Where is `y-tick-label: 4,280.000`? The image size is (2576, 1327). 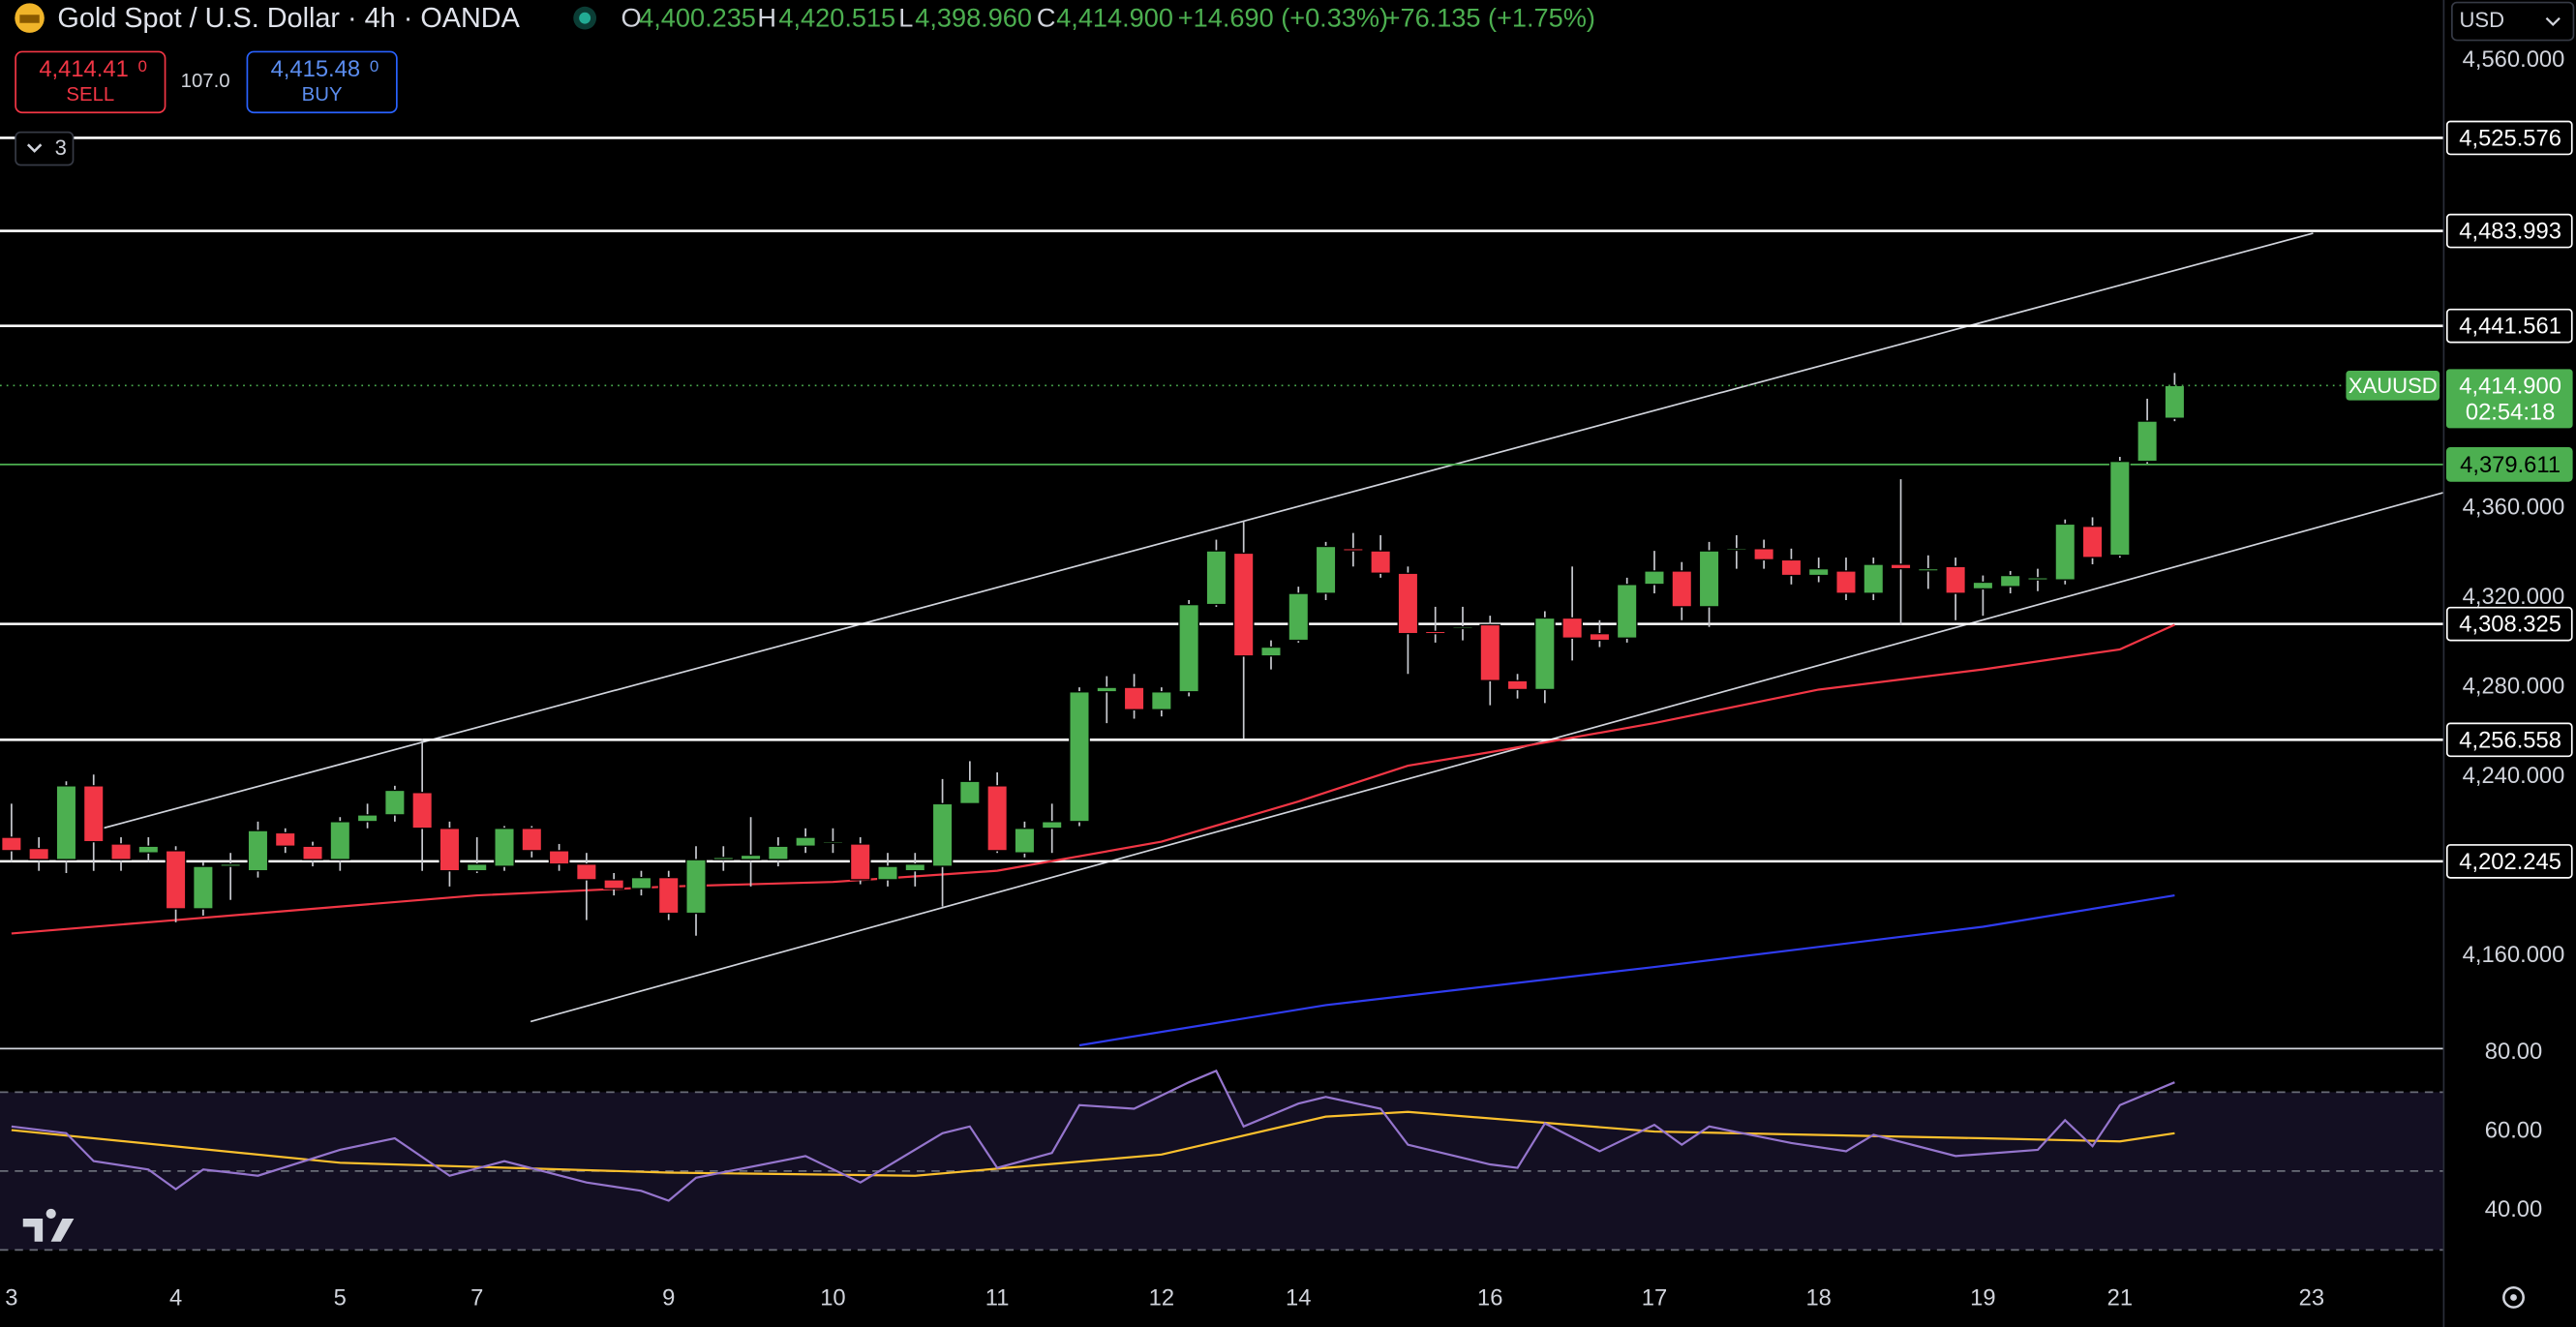
y-tick-label: 4,280.000 is located at coordinates (2514, 686).